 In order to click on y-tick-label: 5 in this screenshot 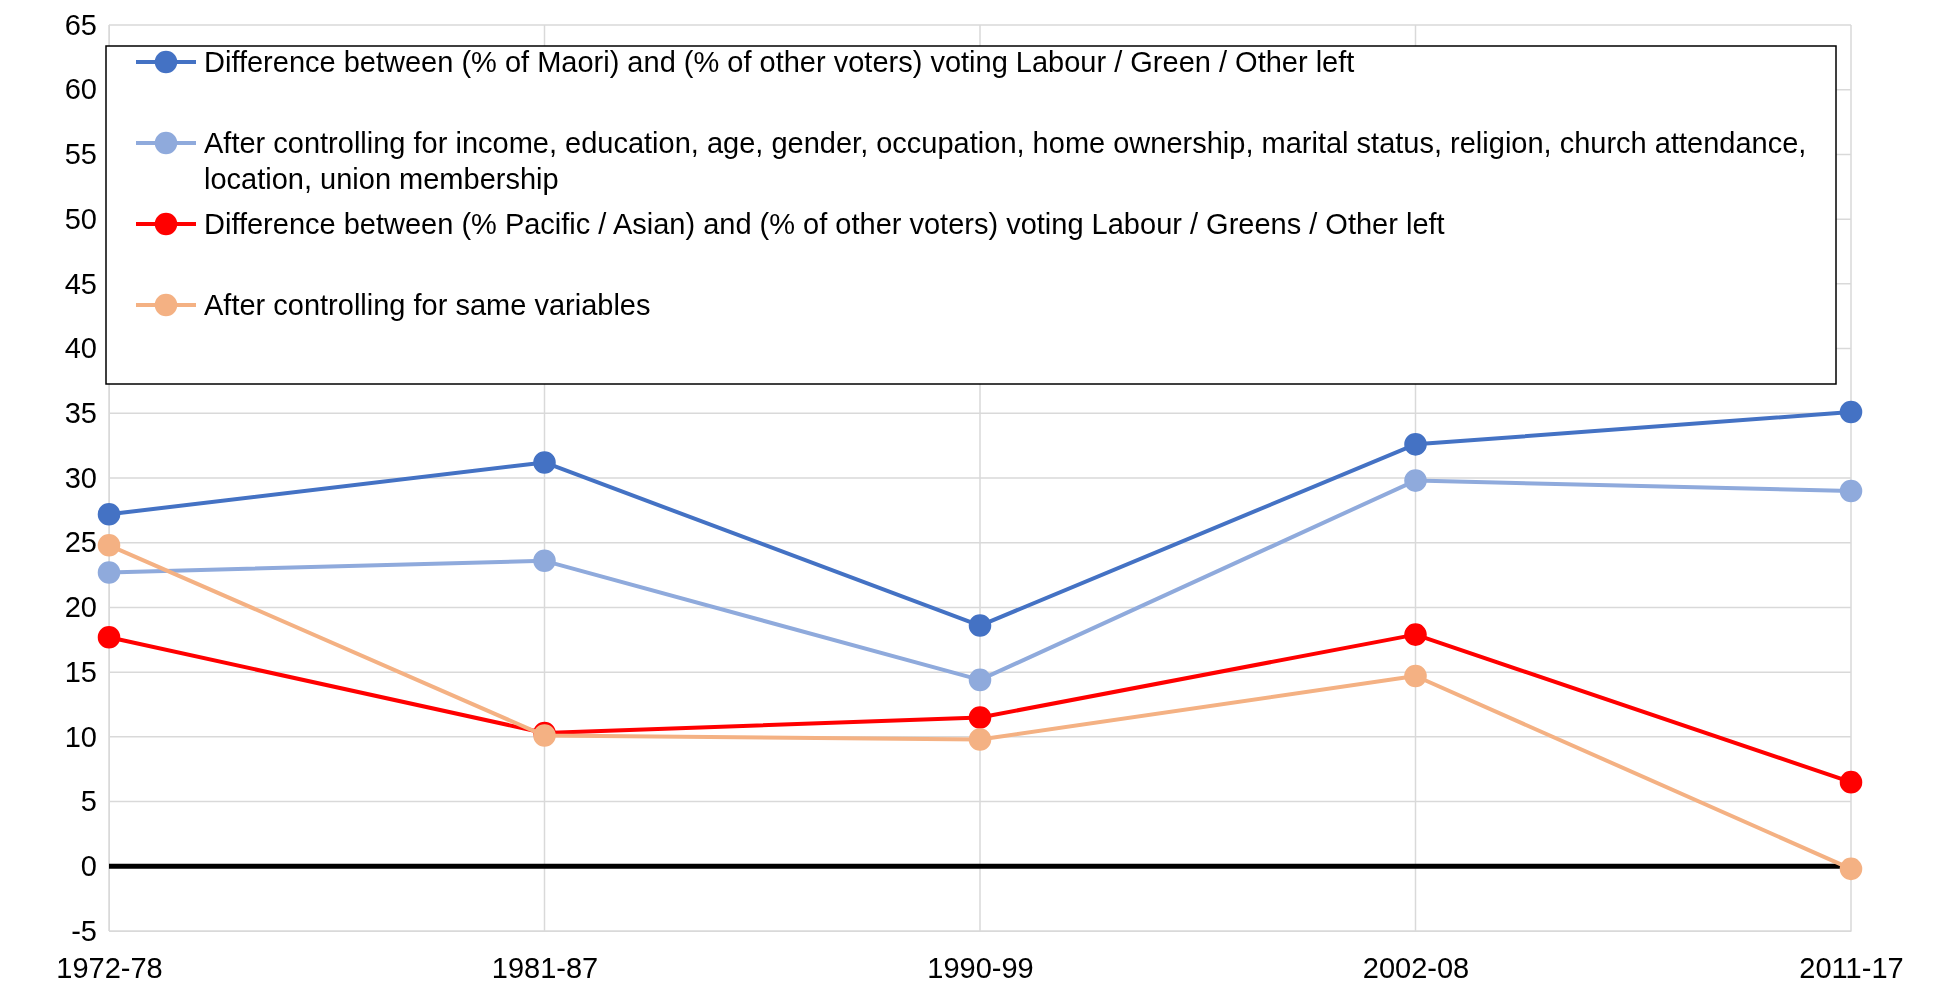, I will do `click(88, 801)`.